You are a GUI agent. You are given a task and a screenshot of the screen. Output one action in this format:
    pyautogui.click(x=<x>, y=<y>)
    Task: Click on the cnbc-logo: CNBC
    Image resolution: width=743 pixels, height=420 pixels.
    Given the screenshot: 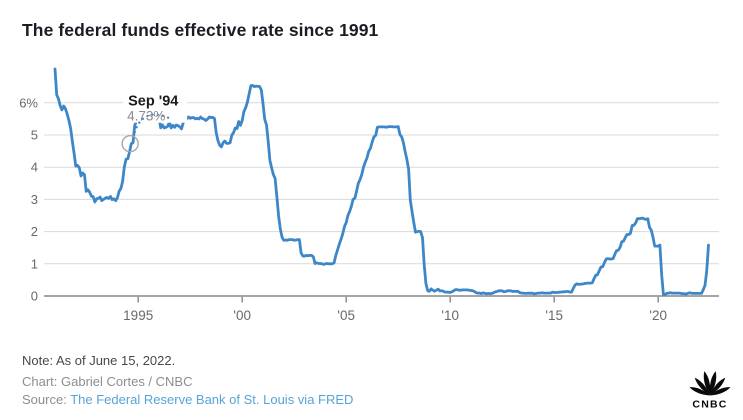 What is the action you would take?
    pyautogui.click(x=710, y=390)
    